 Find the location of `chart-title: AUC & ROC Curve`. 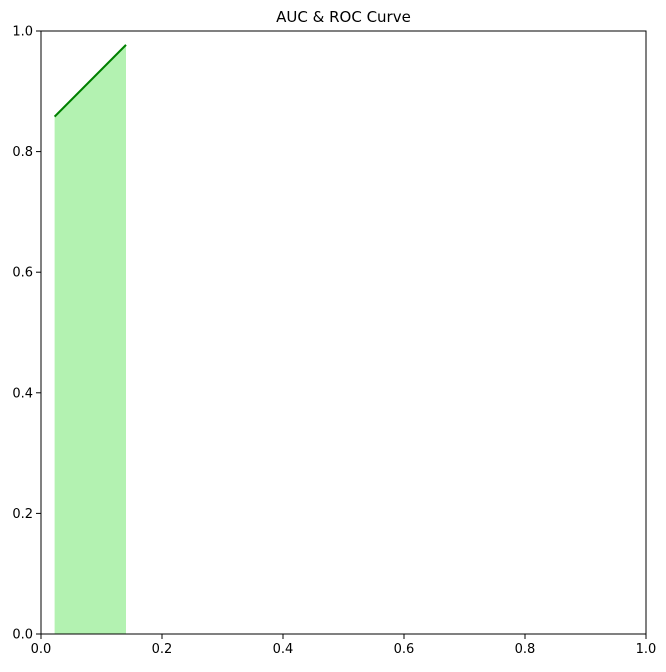

chart-title: AUC & ROC Curve is located at coordinates (343, 17).